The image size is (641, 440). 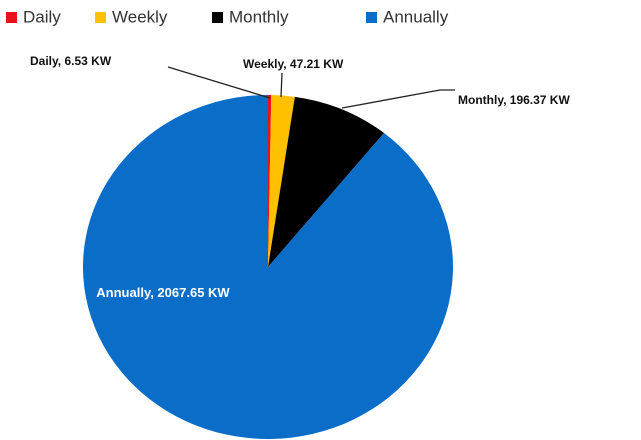 I want to click on data-label: Monthly, 196.37 KW, so click(x=514, y=100).